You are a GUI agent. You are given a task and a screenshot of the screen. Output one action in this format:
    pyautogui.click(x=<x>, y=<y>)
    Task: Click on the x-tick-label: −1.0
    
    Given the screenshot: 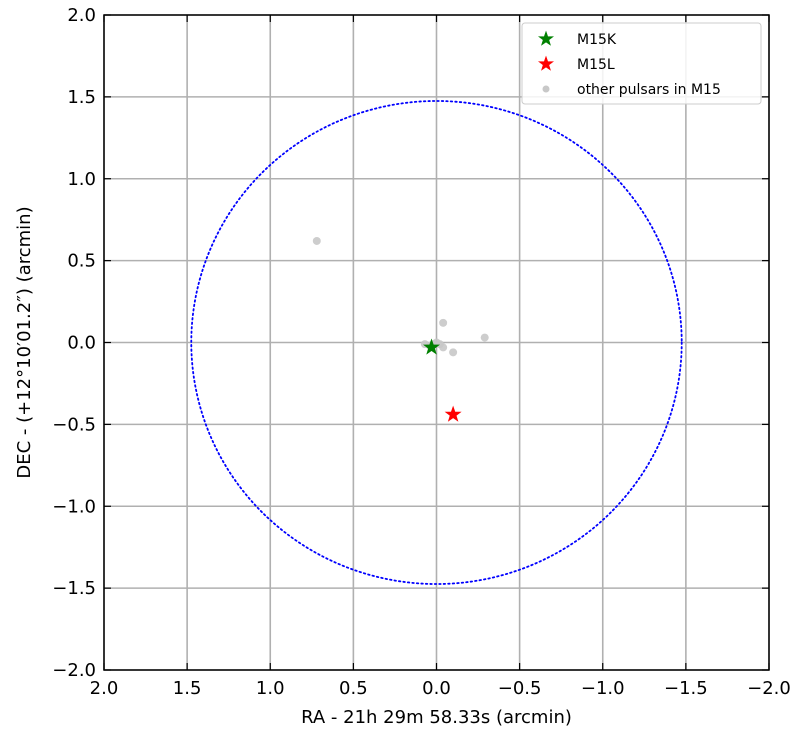 What is the action you would take?
    pyautogui.click(x=603, y=688)
    